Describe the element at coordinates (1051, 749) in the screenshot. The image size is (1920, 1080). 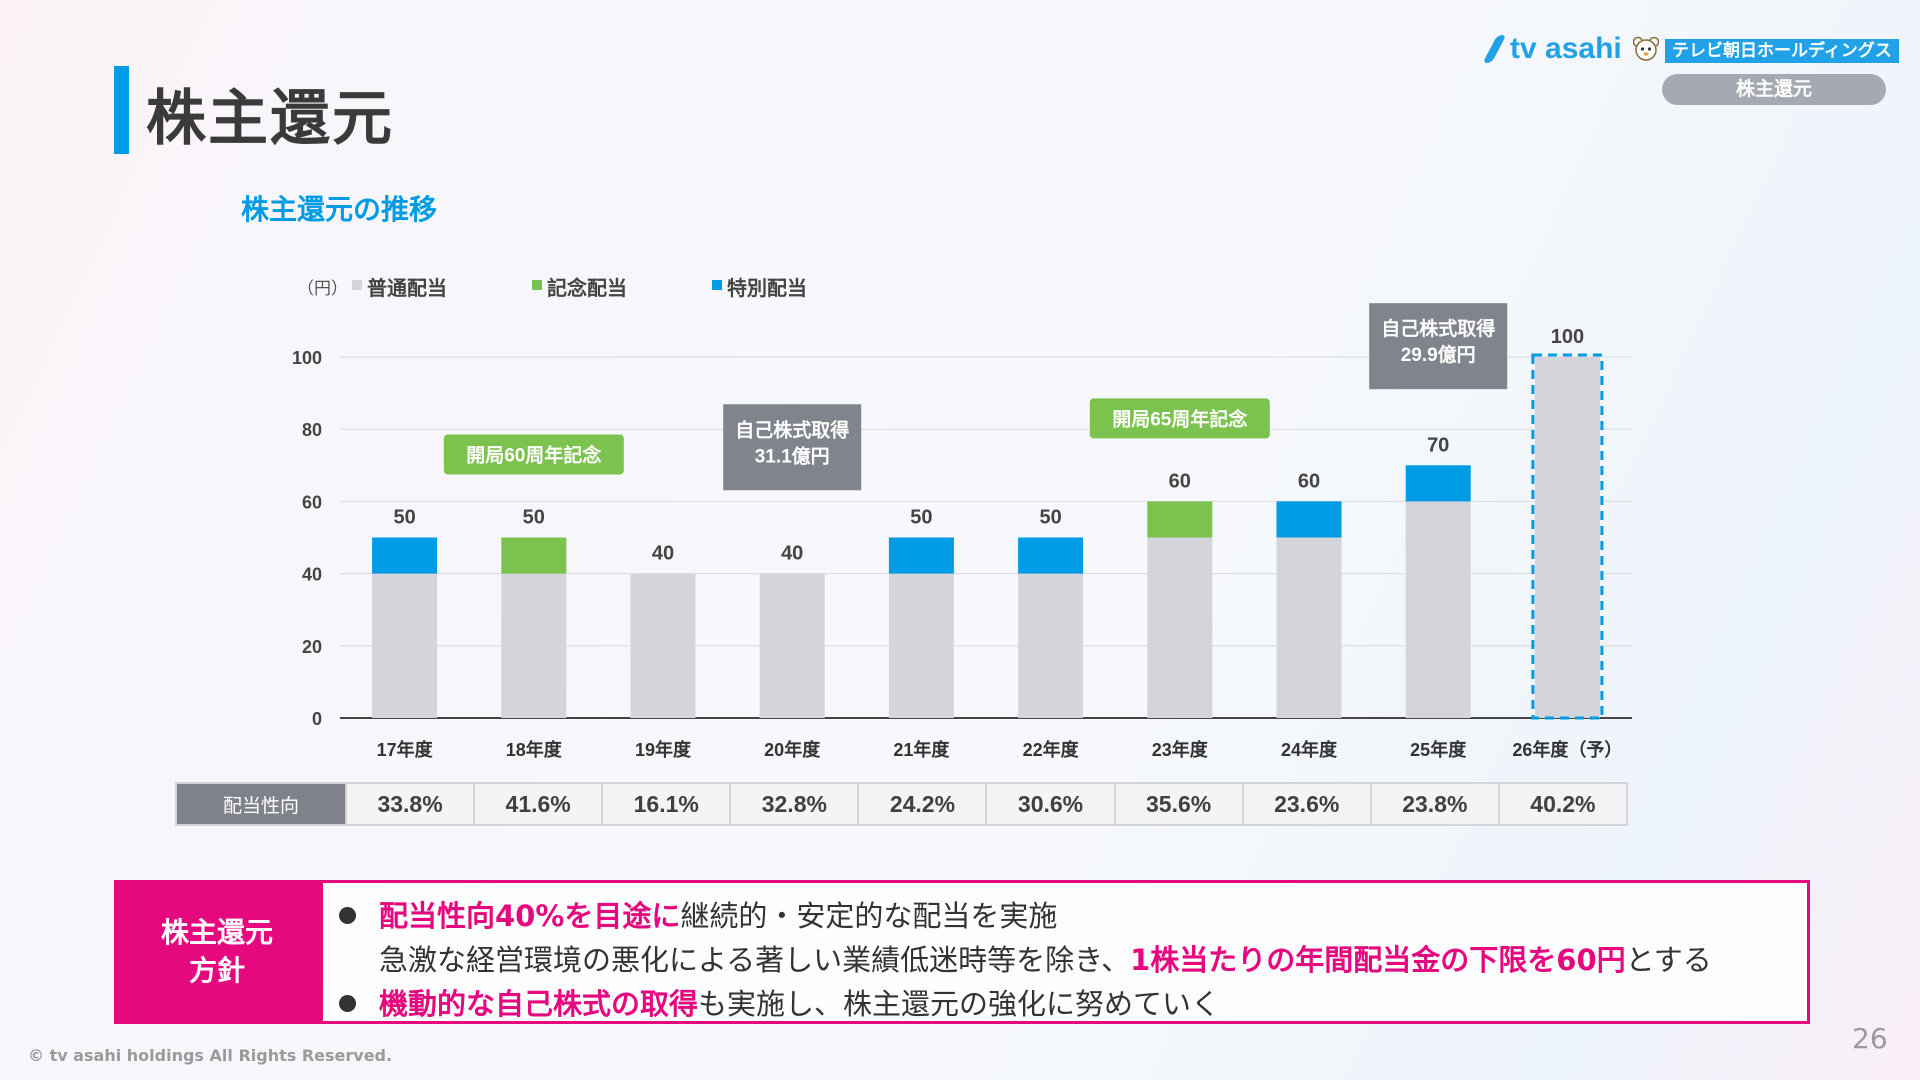
I see `x-tick-label: 22年度` at that location.